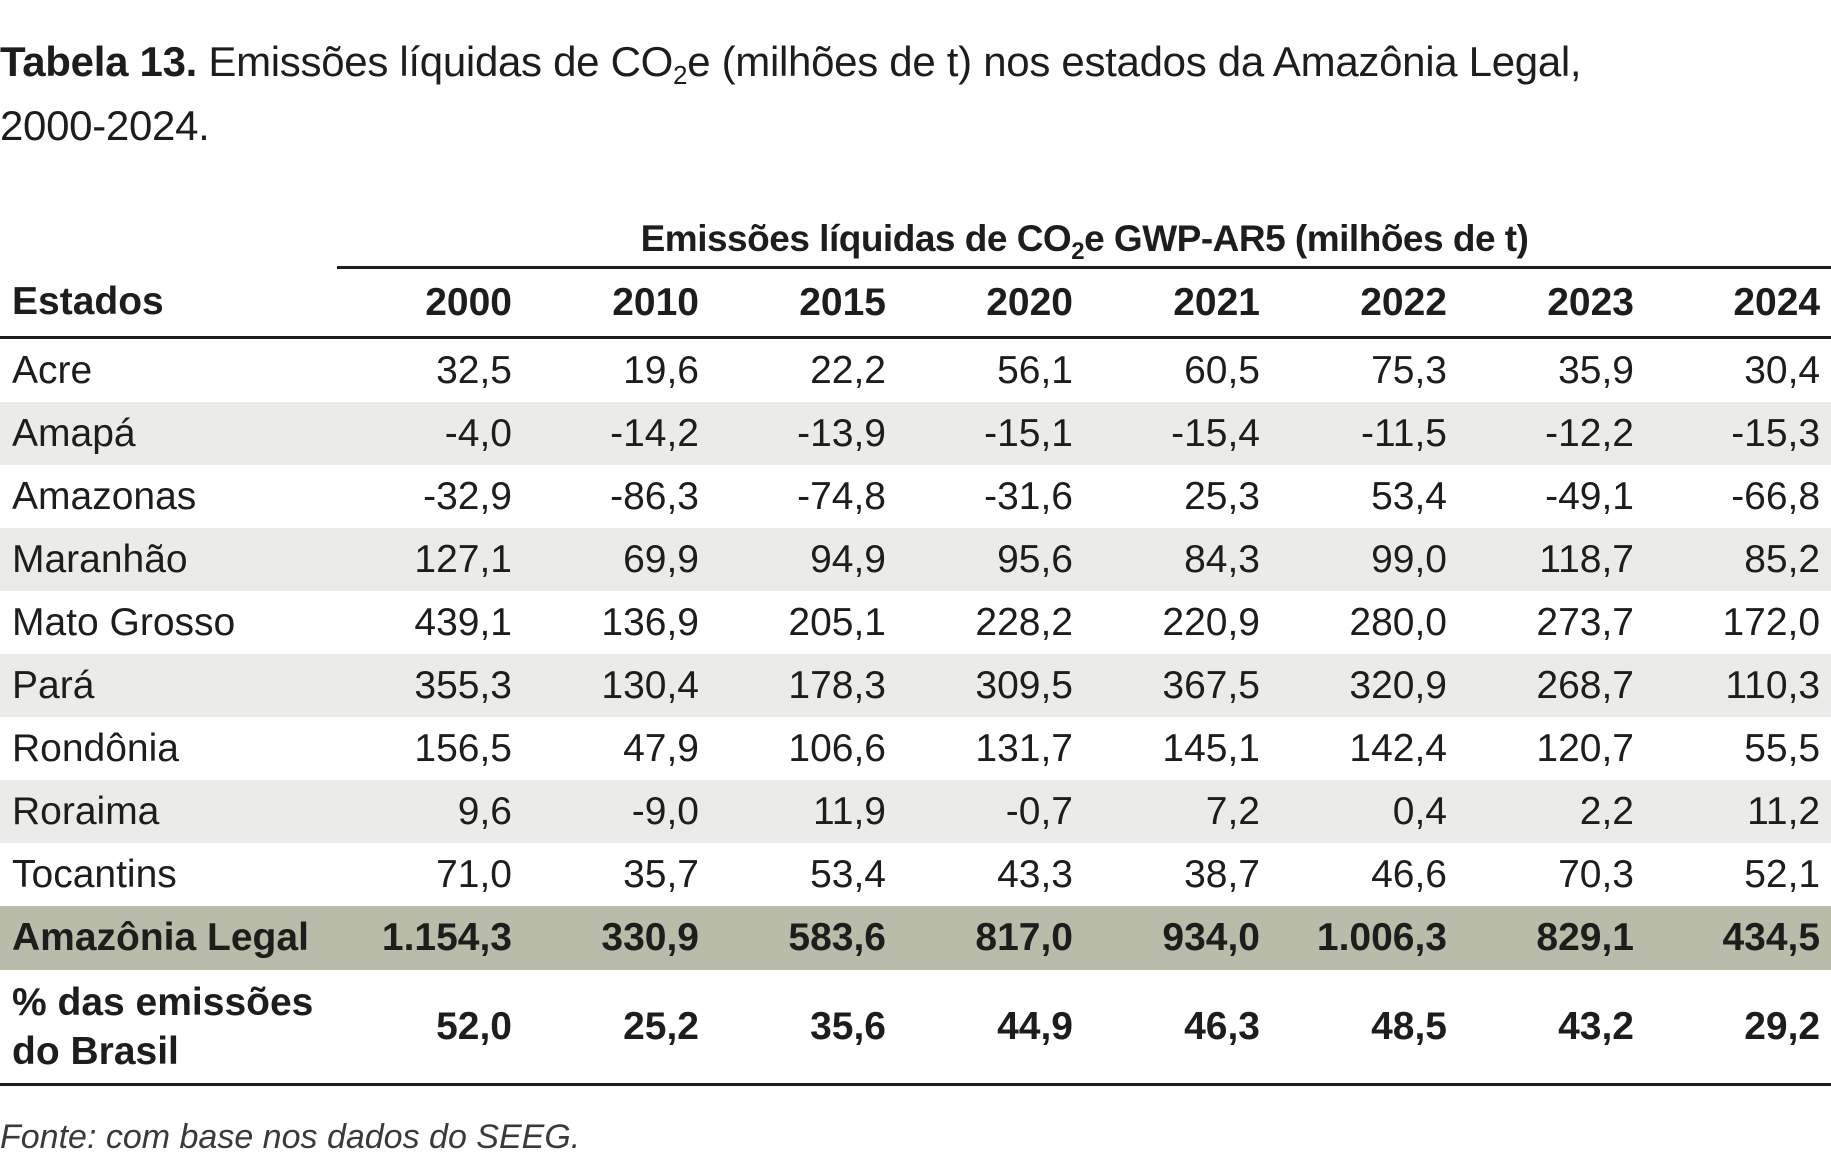 Image resolution: width=1831 pixels, height=1170 pixels. Describe the element at coordinates (1552, 938) in the screenshot. I see `total-value-cell: 829,1` at that location.